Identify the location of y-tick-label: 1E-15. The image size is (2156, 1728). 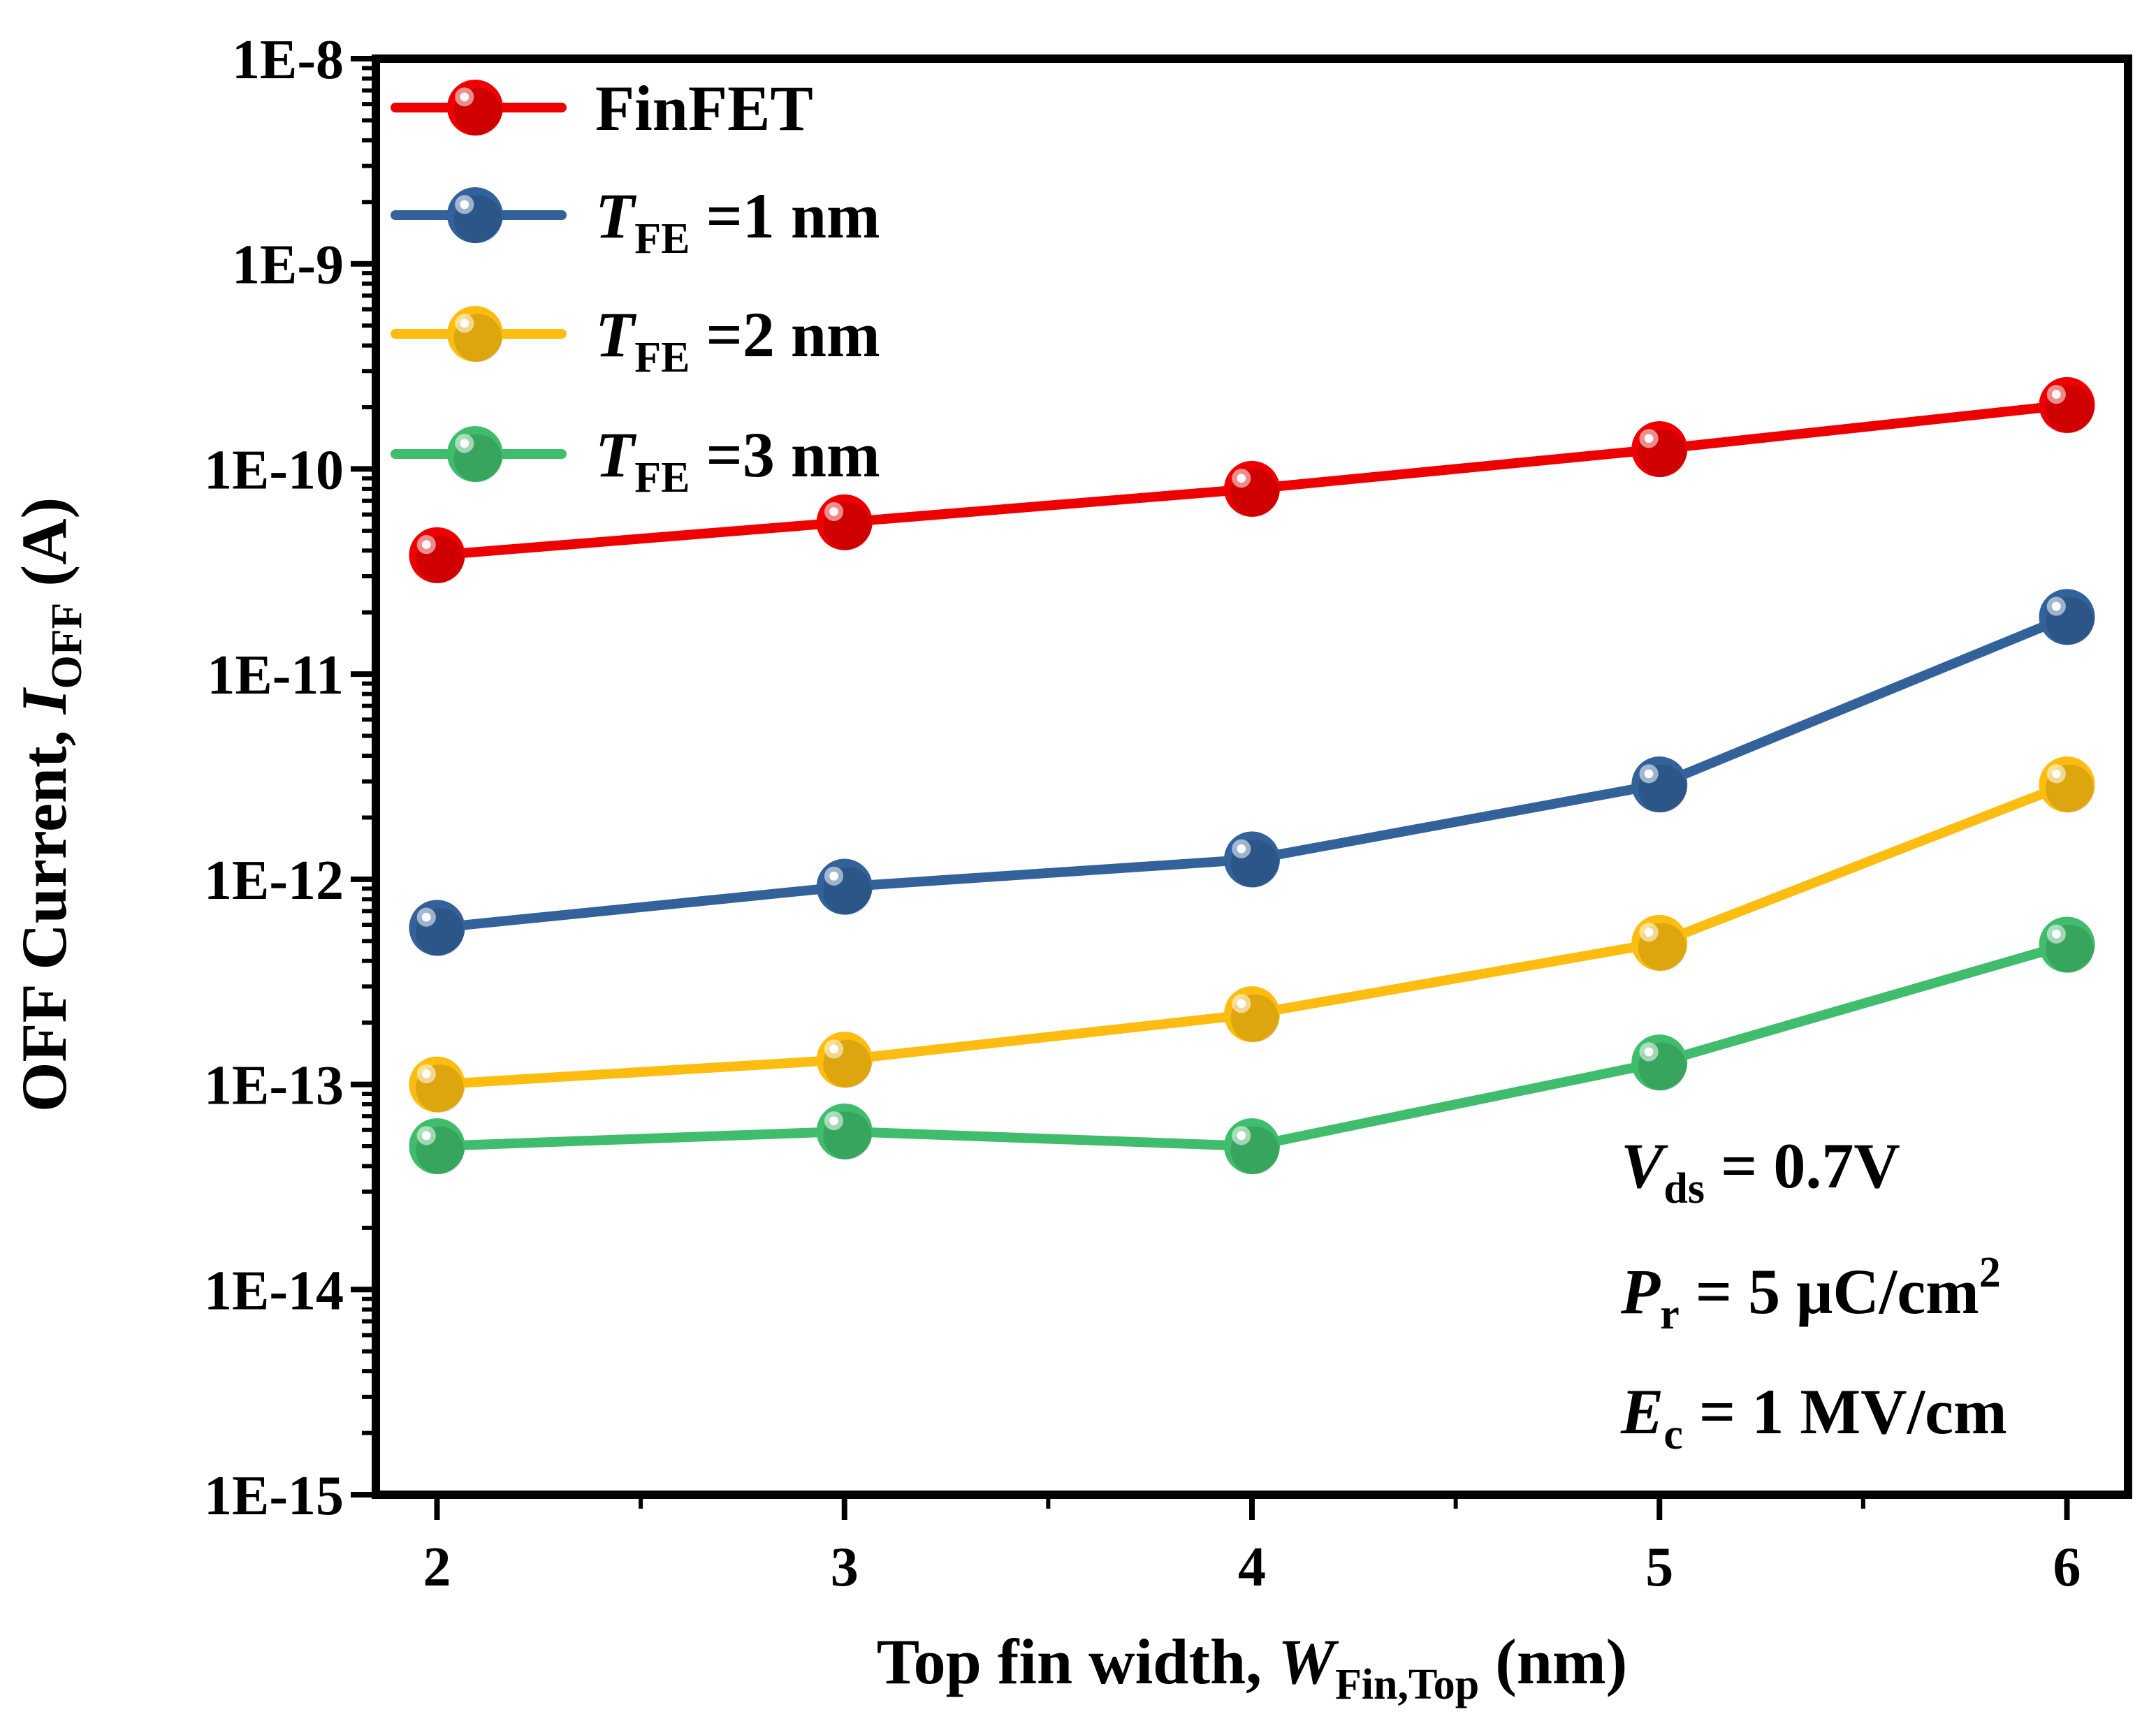
(274, 1496).